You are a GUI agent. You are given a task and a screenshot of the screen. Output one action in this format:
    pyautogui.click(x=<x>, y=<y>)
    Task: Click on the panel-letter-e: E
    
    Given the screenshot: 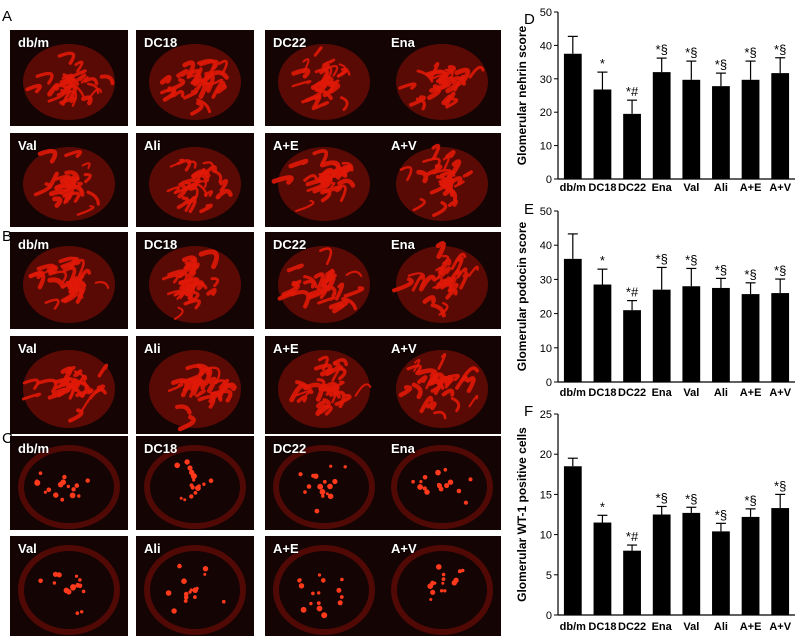 What is the action you would take?
    pyautogui.click(x=529, y=209)
    